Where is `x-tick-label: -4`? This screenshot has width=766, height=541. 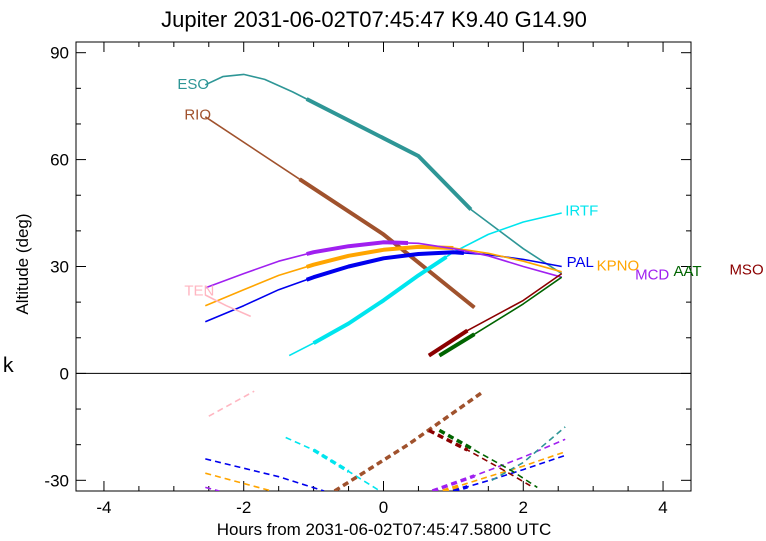
x-tick-label: -4 is located at coordinates (103, 507).